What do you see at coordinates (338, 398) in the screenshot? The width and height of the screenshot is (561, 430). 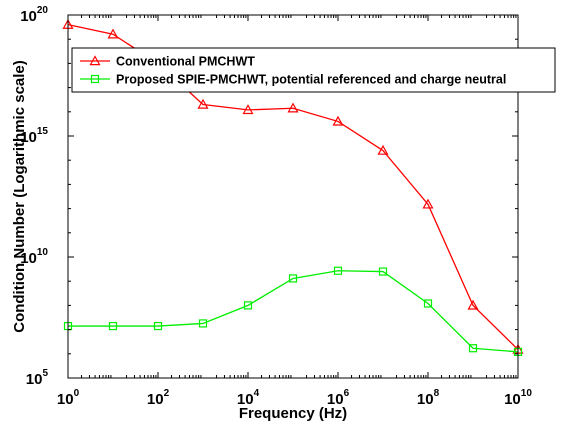 I see `x-tick-label: 10⁶` at bounding box center [338, 398].